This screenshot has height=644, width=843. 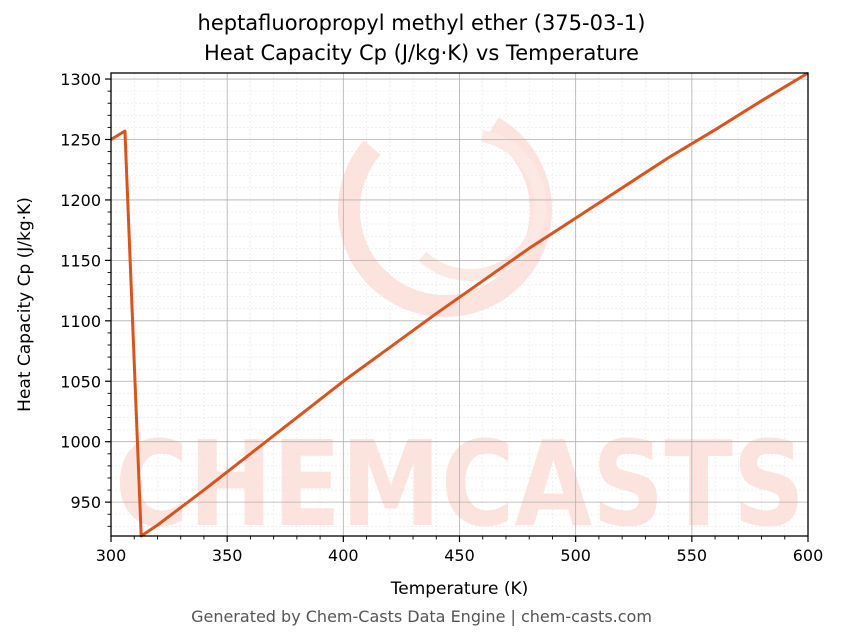 What do you see at coordinates (575, 555) in the screenshot?
I see `x-tick-label: 500` at bounding box center [575, 555].